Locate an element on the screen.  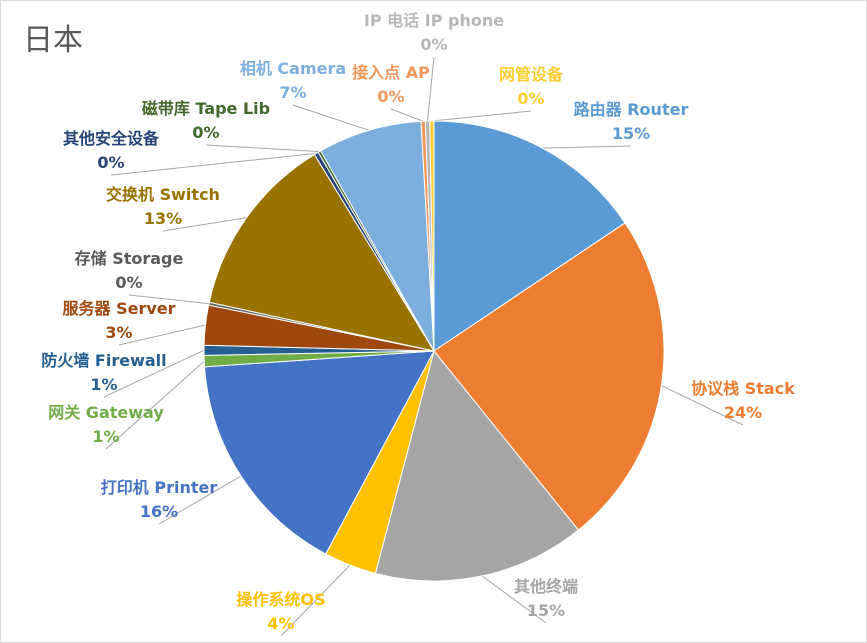
data-label: 服务器 Server 3% is located at coordinates (118, 321).